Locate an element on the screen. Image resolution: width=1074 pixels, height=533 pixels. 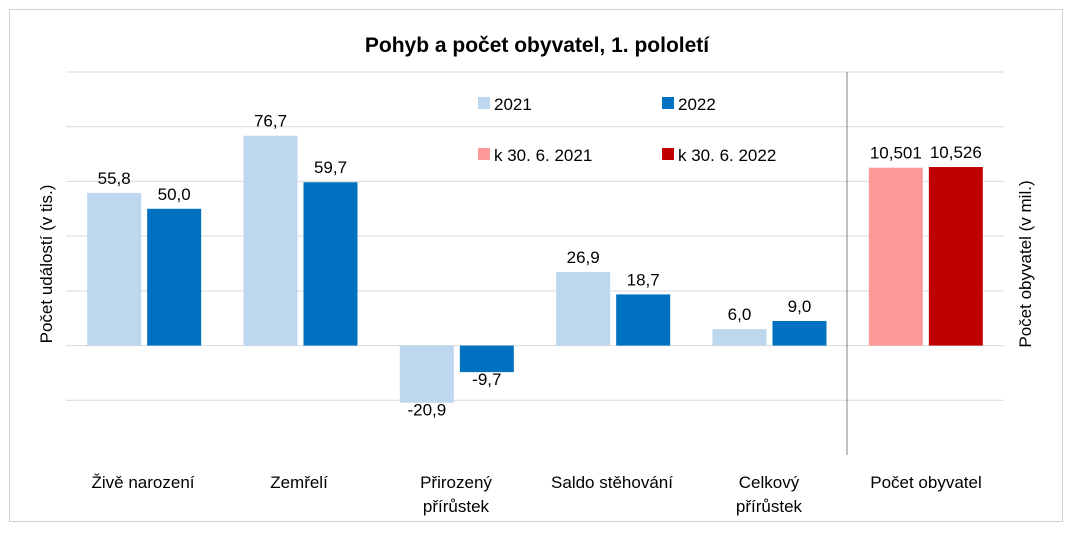
category-label-prirozeny-prirustek-line1: Přirozený is located at coordinates (456, 482).